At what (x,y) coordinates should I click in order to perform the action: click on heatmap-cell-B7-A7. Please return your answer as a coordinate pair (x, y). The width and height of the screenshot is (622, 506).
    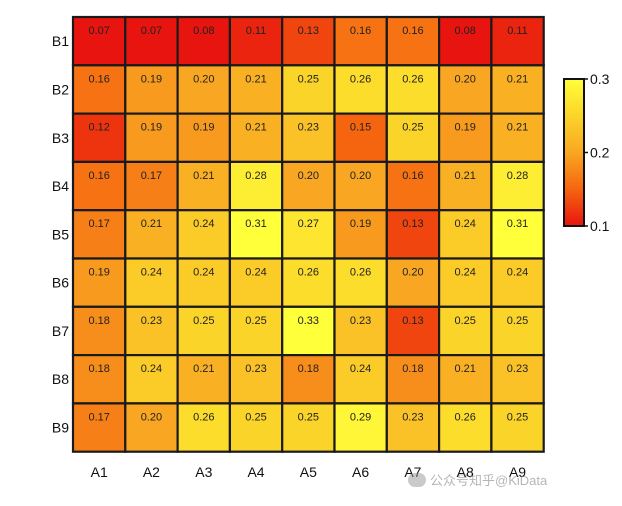
    Looking at the image, I should click on (413, 331).